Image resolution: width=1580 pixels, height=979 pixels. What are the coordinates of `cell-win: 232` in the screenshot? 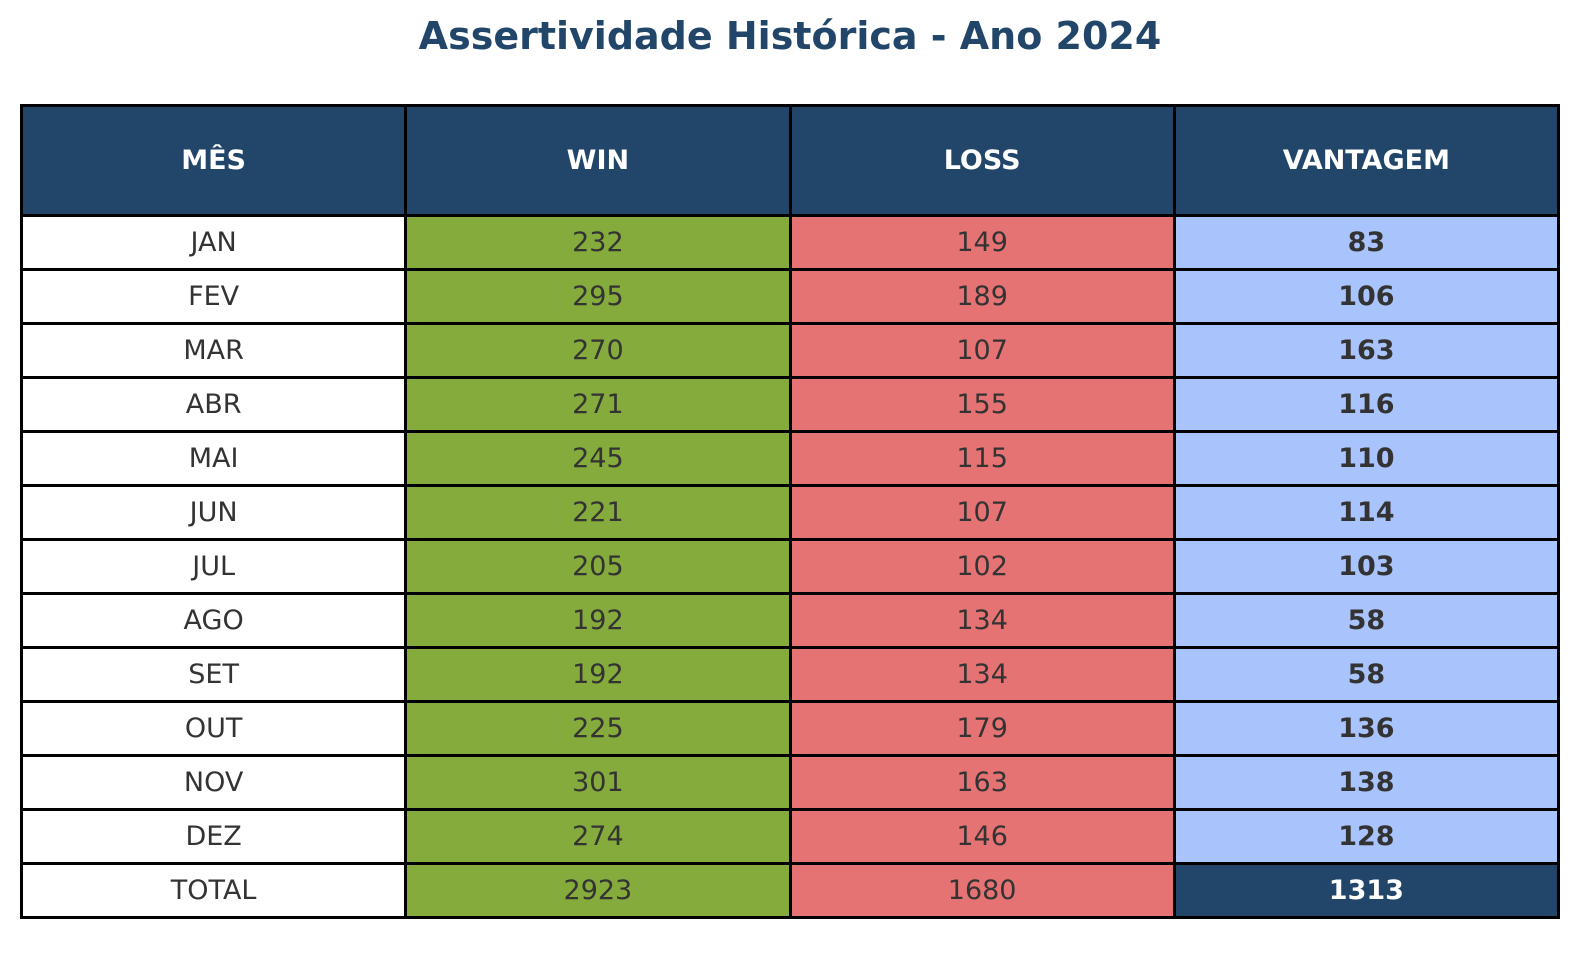 It's located at (598, 242).